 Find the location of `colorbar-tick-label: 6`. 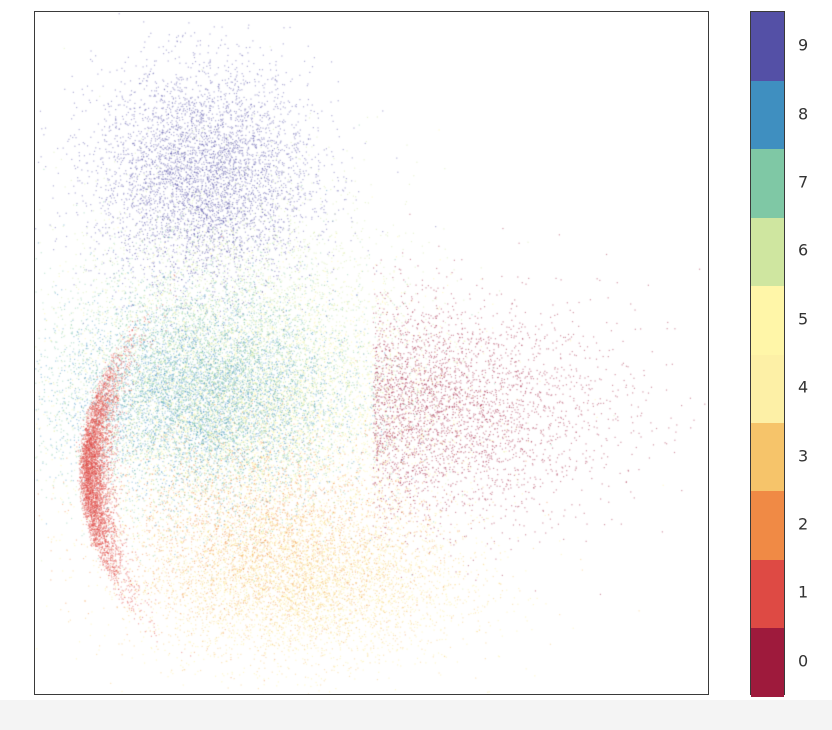

colorbar-tick-label: 6 is located at coordinates (803, 250).